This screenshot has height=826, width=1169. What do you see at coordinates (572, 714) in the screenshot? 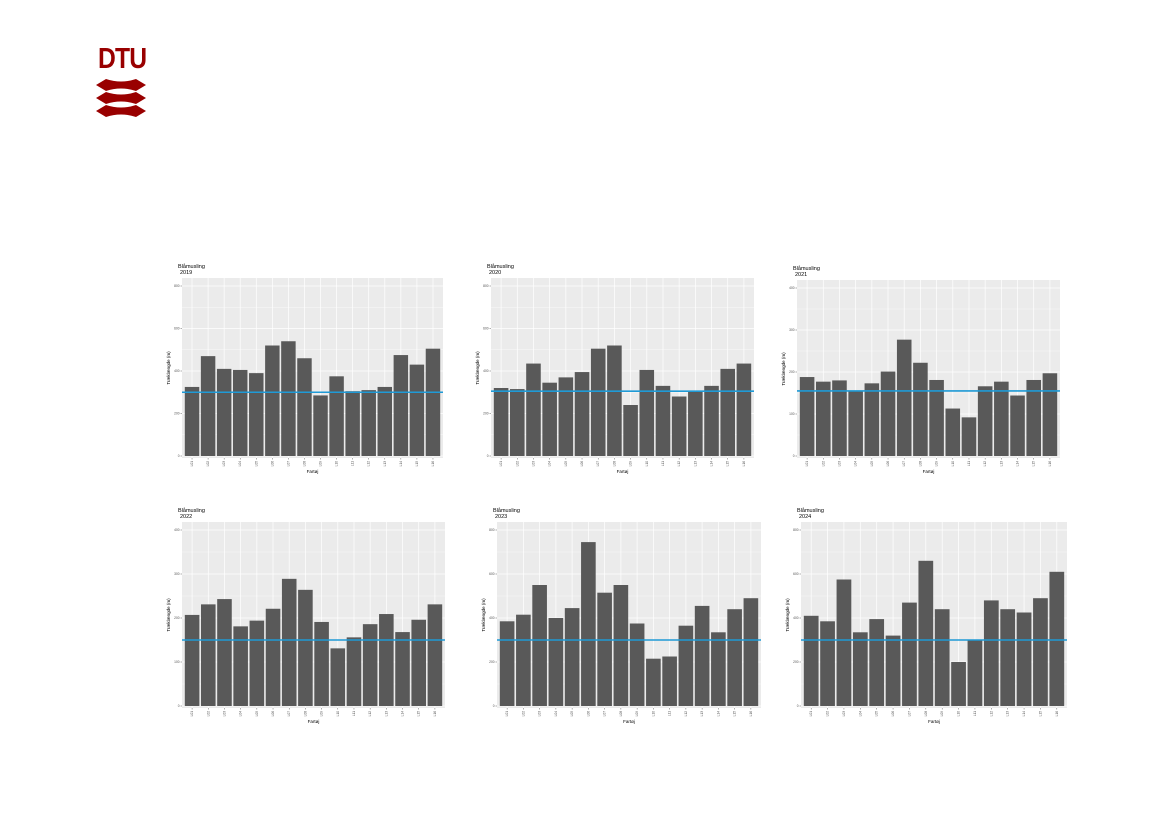
I see `x-tick-label: L05` at bounding box center [572, 714].